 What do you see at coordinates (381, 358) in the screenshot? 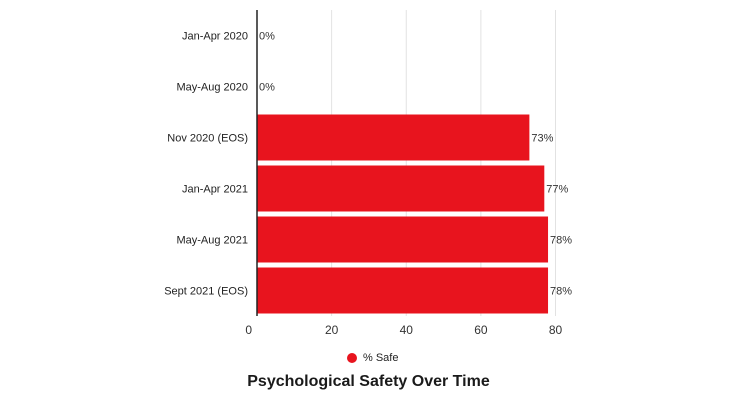
I see `legend-label: % Safe` at bounding box center [381, 358].